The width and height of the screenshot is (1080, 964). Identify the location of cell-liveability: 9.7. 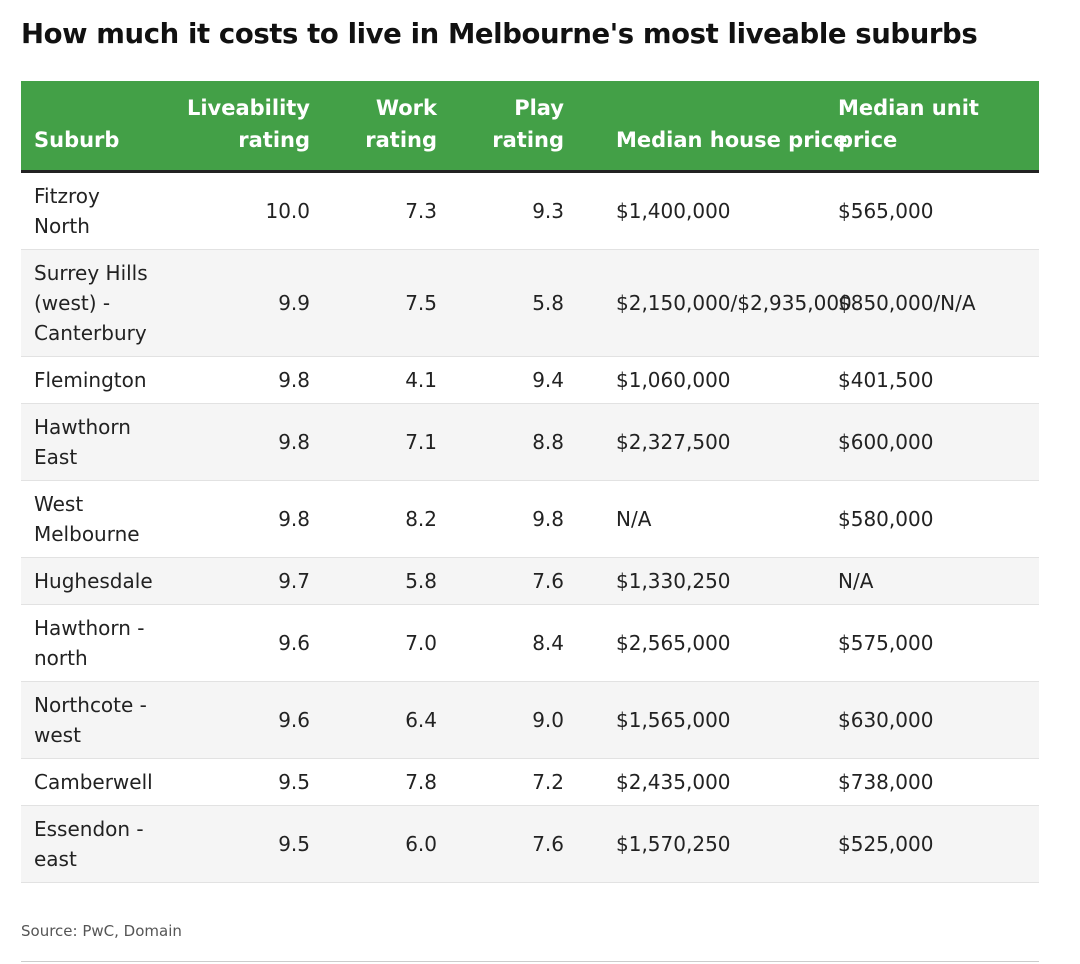
(246, 581).